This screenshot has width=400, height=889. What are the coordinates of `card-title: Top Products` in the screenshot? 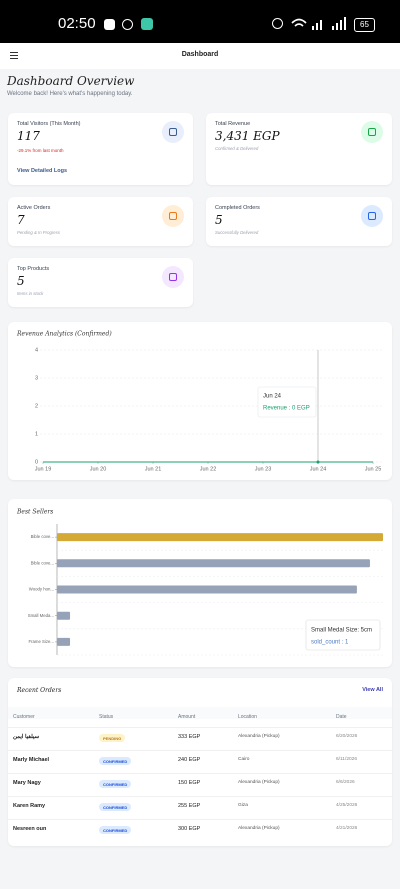 It's located at (33, 269).